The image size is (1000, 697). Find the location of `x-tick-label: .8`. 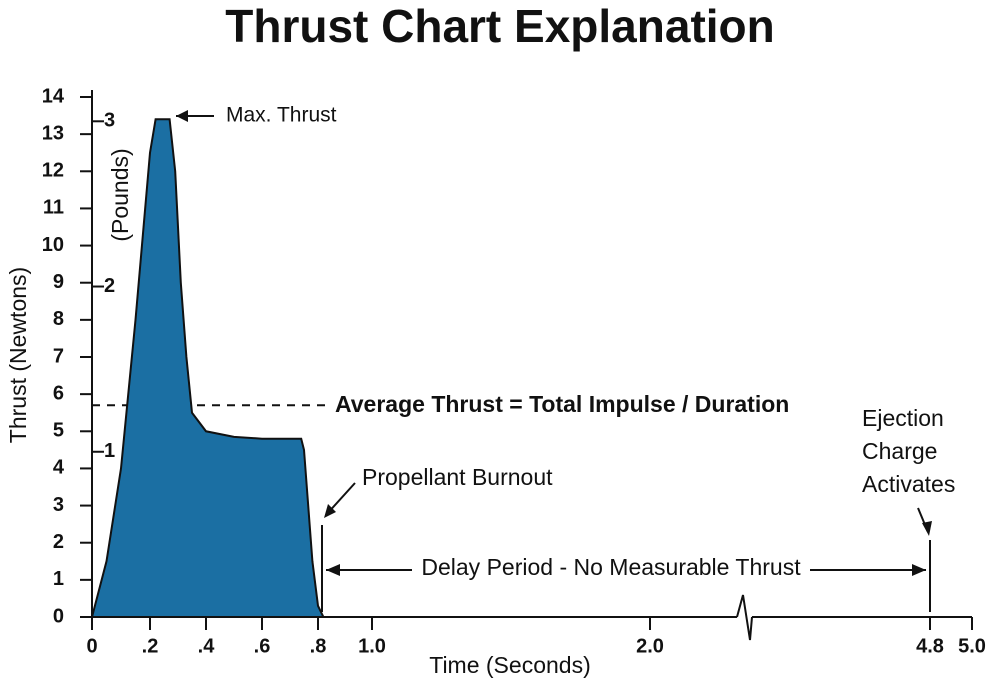

x-tick-label: .8 is located at coordinates (318, 646).